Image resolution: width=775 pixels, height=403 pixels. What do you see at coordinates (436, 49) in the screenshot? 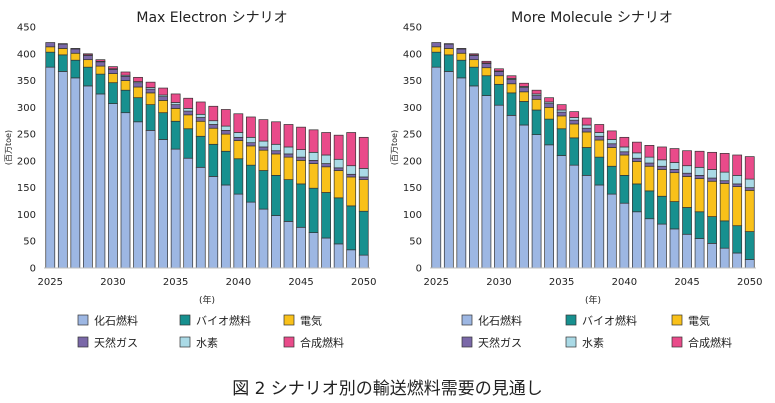
I see `bar-segment-2025-s2` at bounding box center [436, 49].